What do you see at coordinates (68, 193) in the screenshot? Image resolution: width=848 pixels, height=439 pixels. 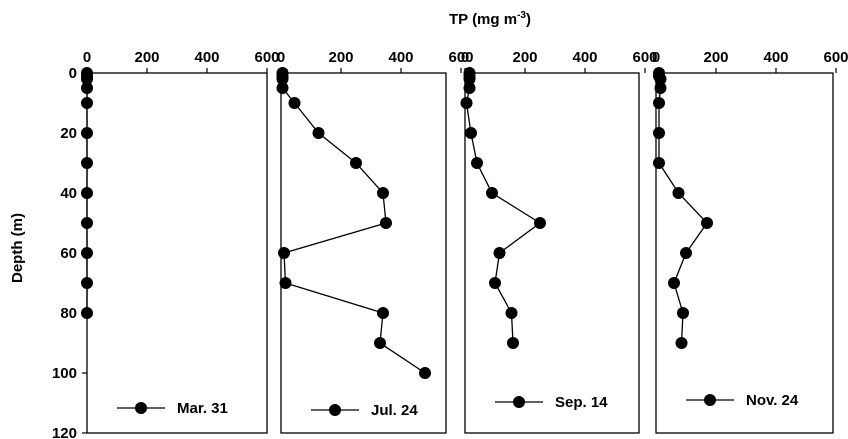 I see `y-tick-label: 40` at bounding box center [68, 193].